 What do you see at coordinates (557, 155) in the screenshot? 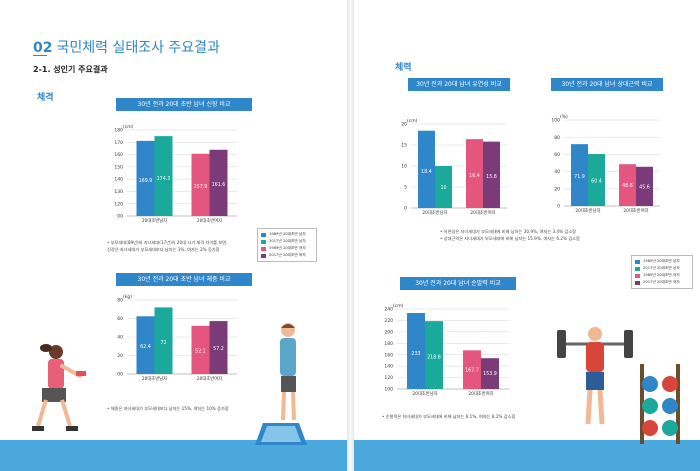
I see `y-tick-label: 60` at bounding box center [557, 155].